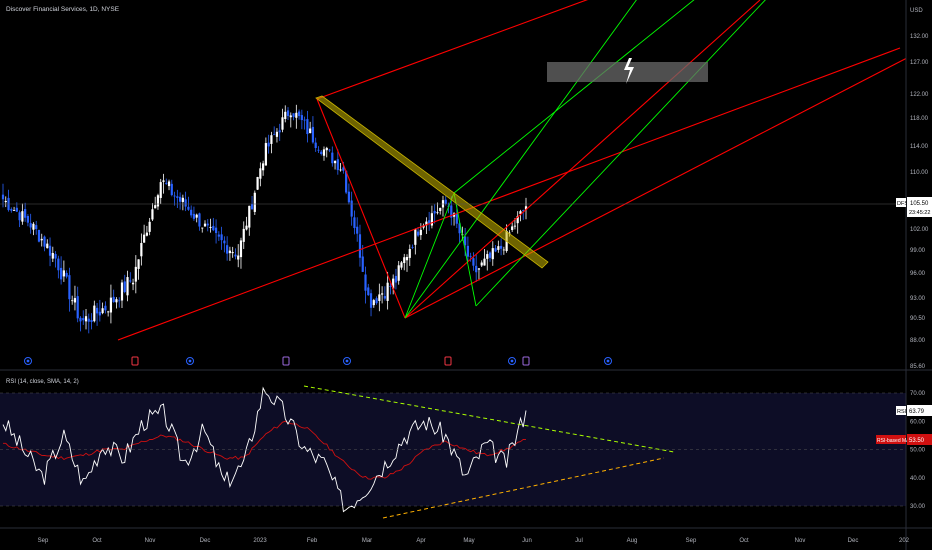  What do you see at coordinates (265, 450) in the screenshot?
I see `rsi-ma-line` at bounding box center [265, 450].